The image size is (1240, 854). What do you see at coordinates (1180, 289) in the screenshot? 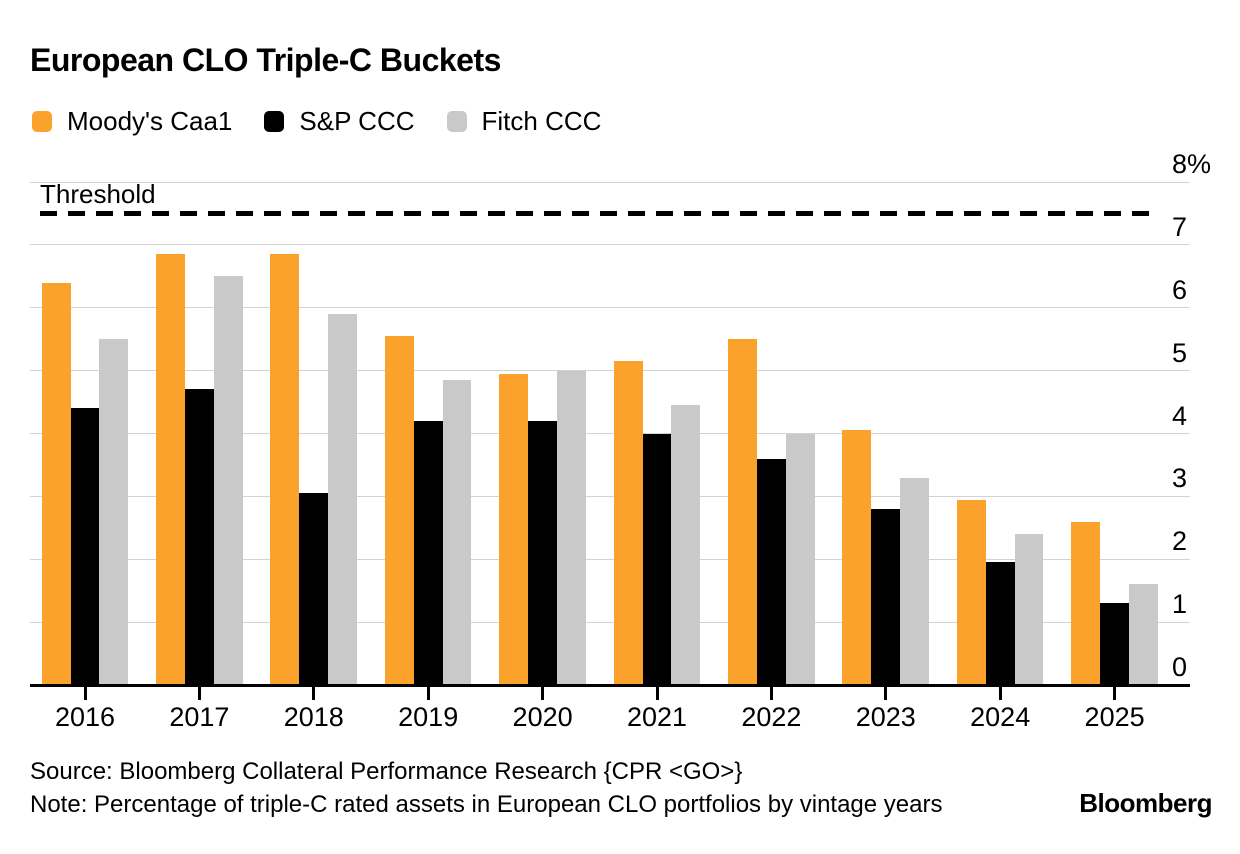
I see `y-axis-label-6: 6` at bounding box center [1180, 289].